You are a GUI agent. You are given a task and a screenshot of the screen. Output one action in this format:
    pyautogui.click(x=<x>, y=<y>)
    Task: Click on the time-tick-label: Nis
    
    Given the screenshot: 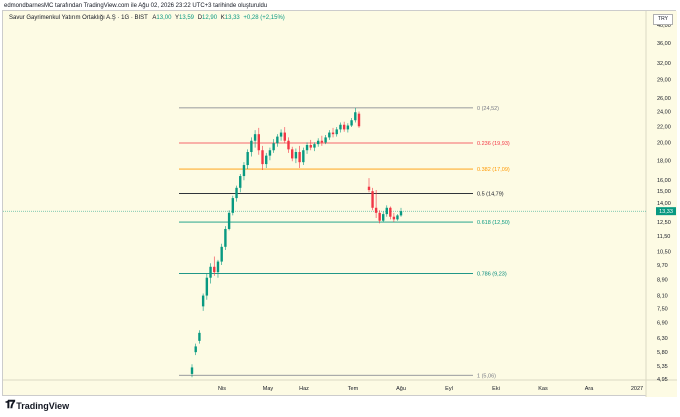 What is the action you would take?
    pyautogui.click(x=222, y=389)
    